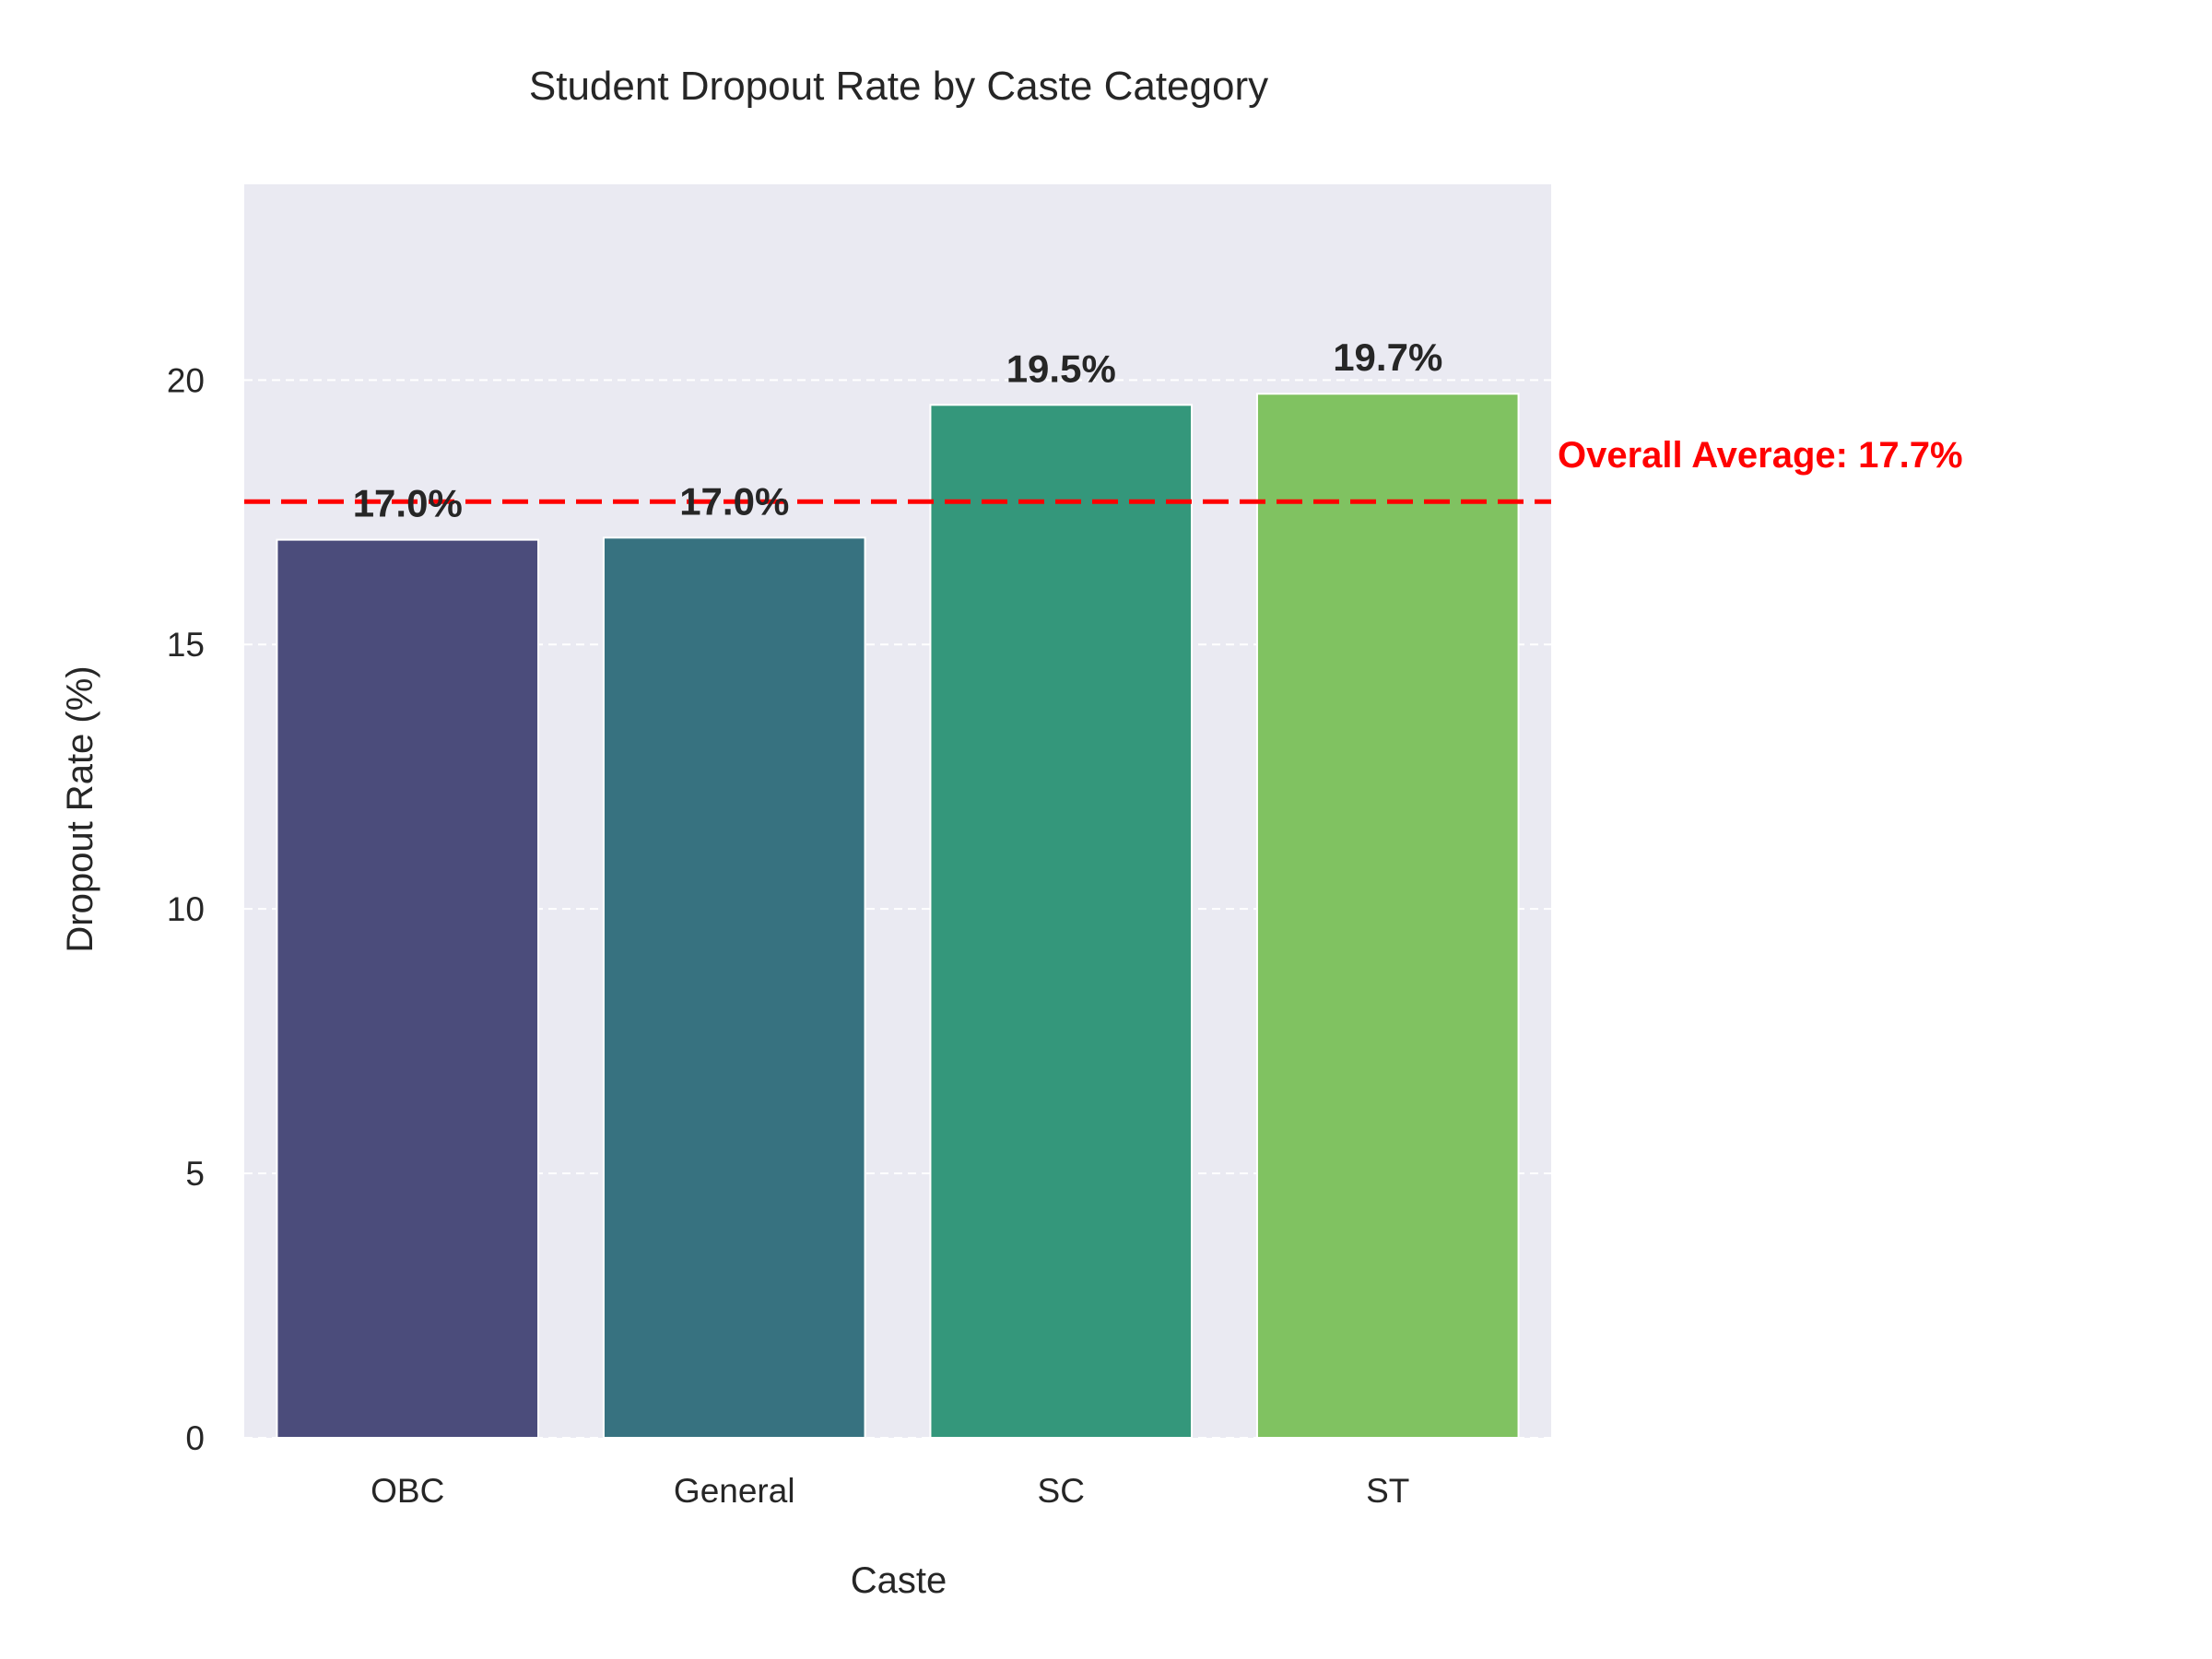  What do you see at coordinates (1760, 455) in the screenshot?
I see `reference-line-label: Overall Average: 17.7%` at bounding box center [1760, 455].